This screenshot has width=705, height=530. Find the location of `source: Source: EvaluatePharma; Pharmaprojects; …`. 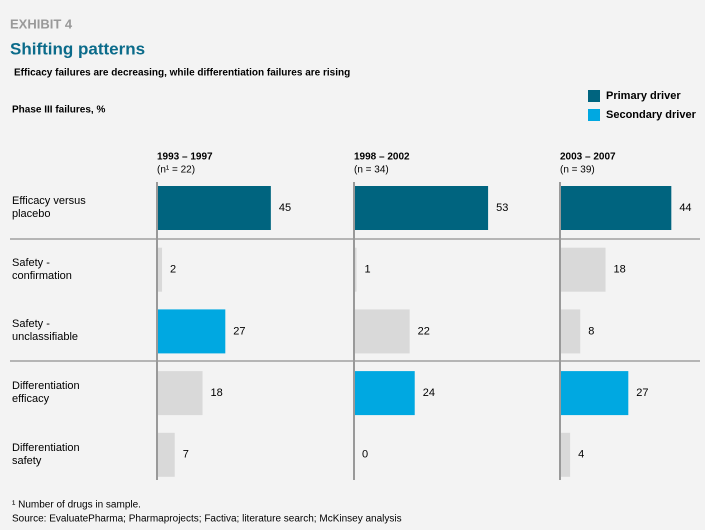

source: Source: EvaluatePharma; Pharmaprojects; … is located at coordinates (207, 519).